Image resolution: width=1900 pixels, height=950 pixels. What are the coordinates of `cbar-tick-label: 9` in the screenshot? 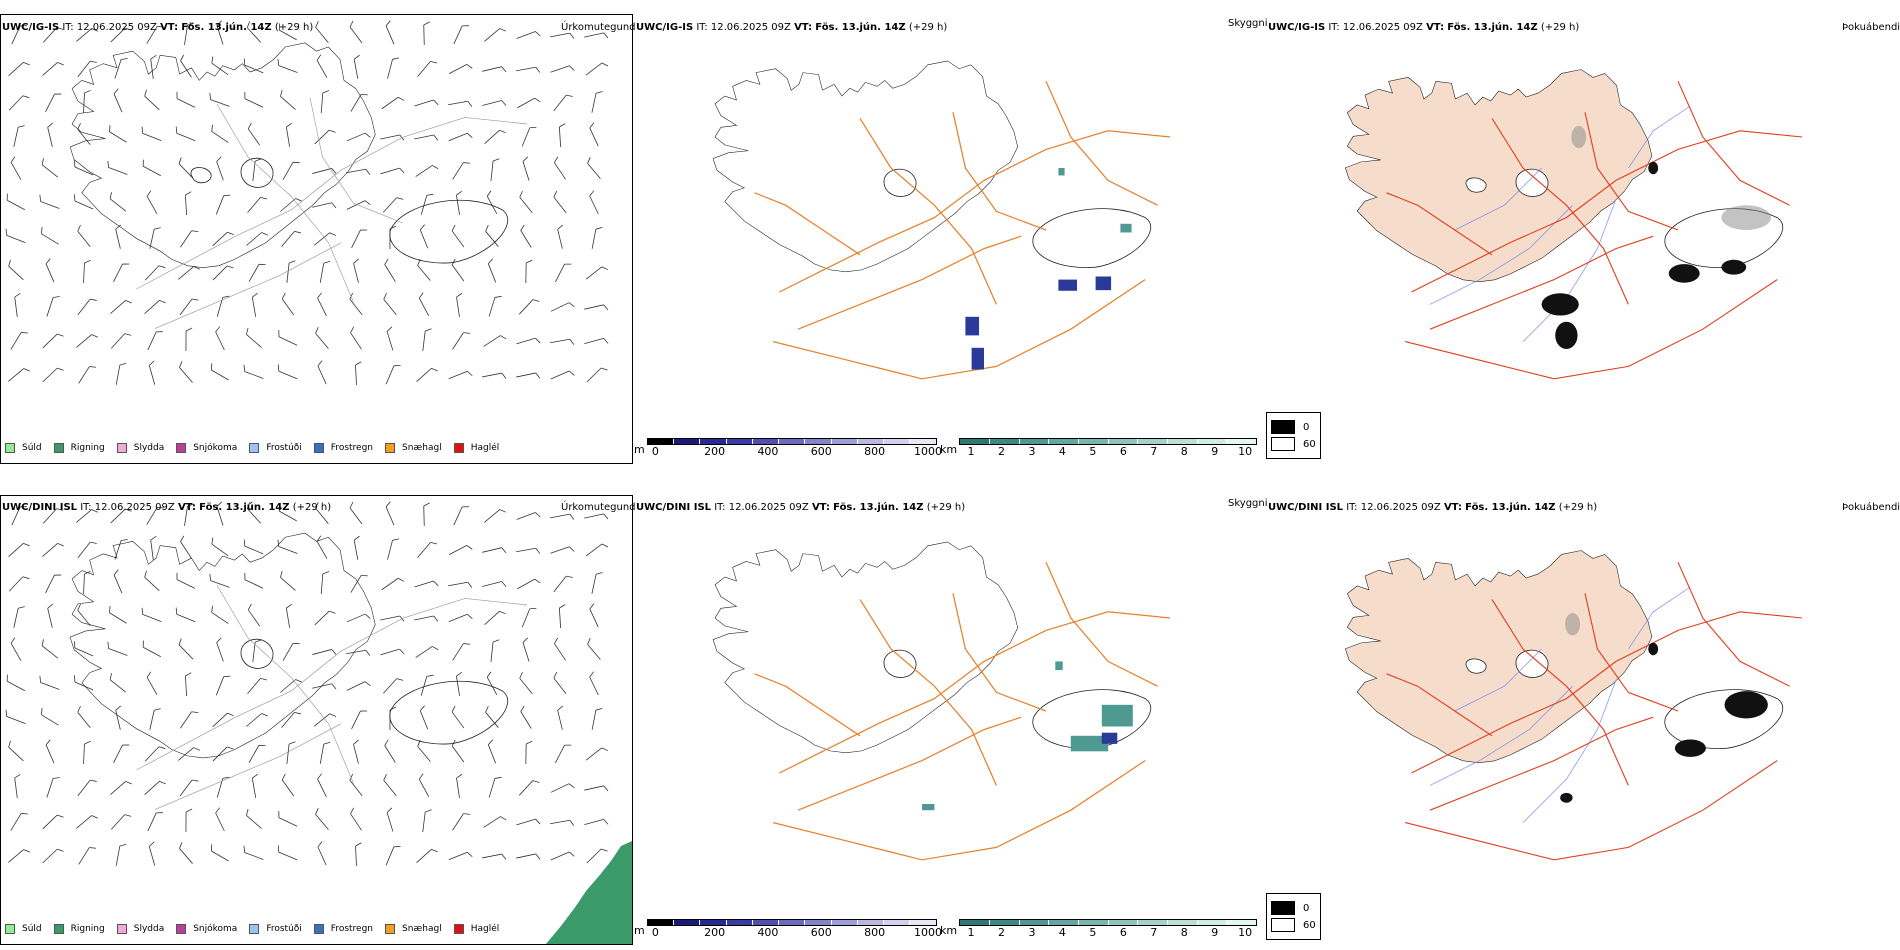 It's located at (1215, 932).